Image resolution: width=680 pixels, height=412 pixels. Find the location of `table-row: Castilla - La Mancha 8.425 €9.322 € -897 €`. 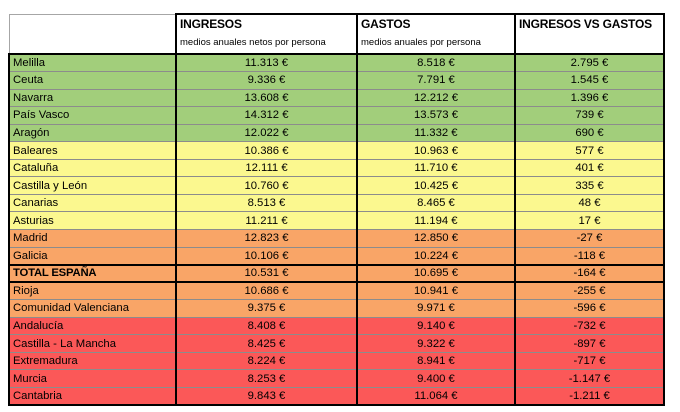

table-row: Castilla - La Mancha 8.425 €9.322 € -897 € is located at coordinates (336, 343).